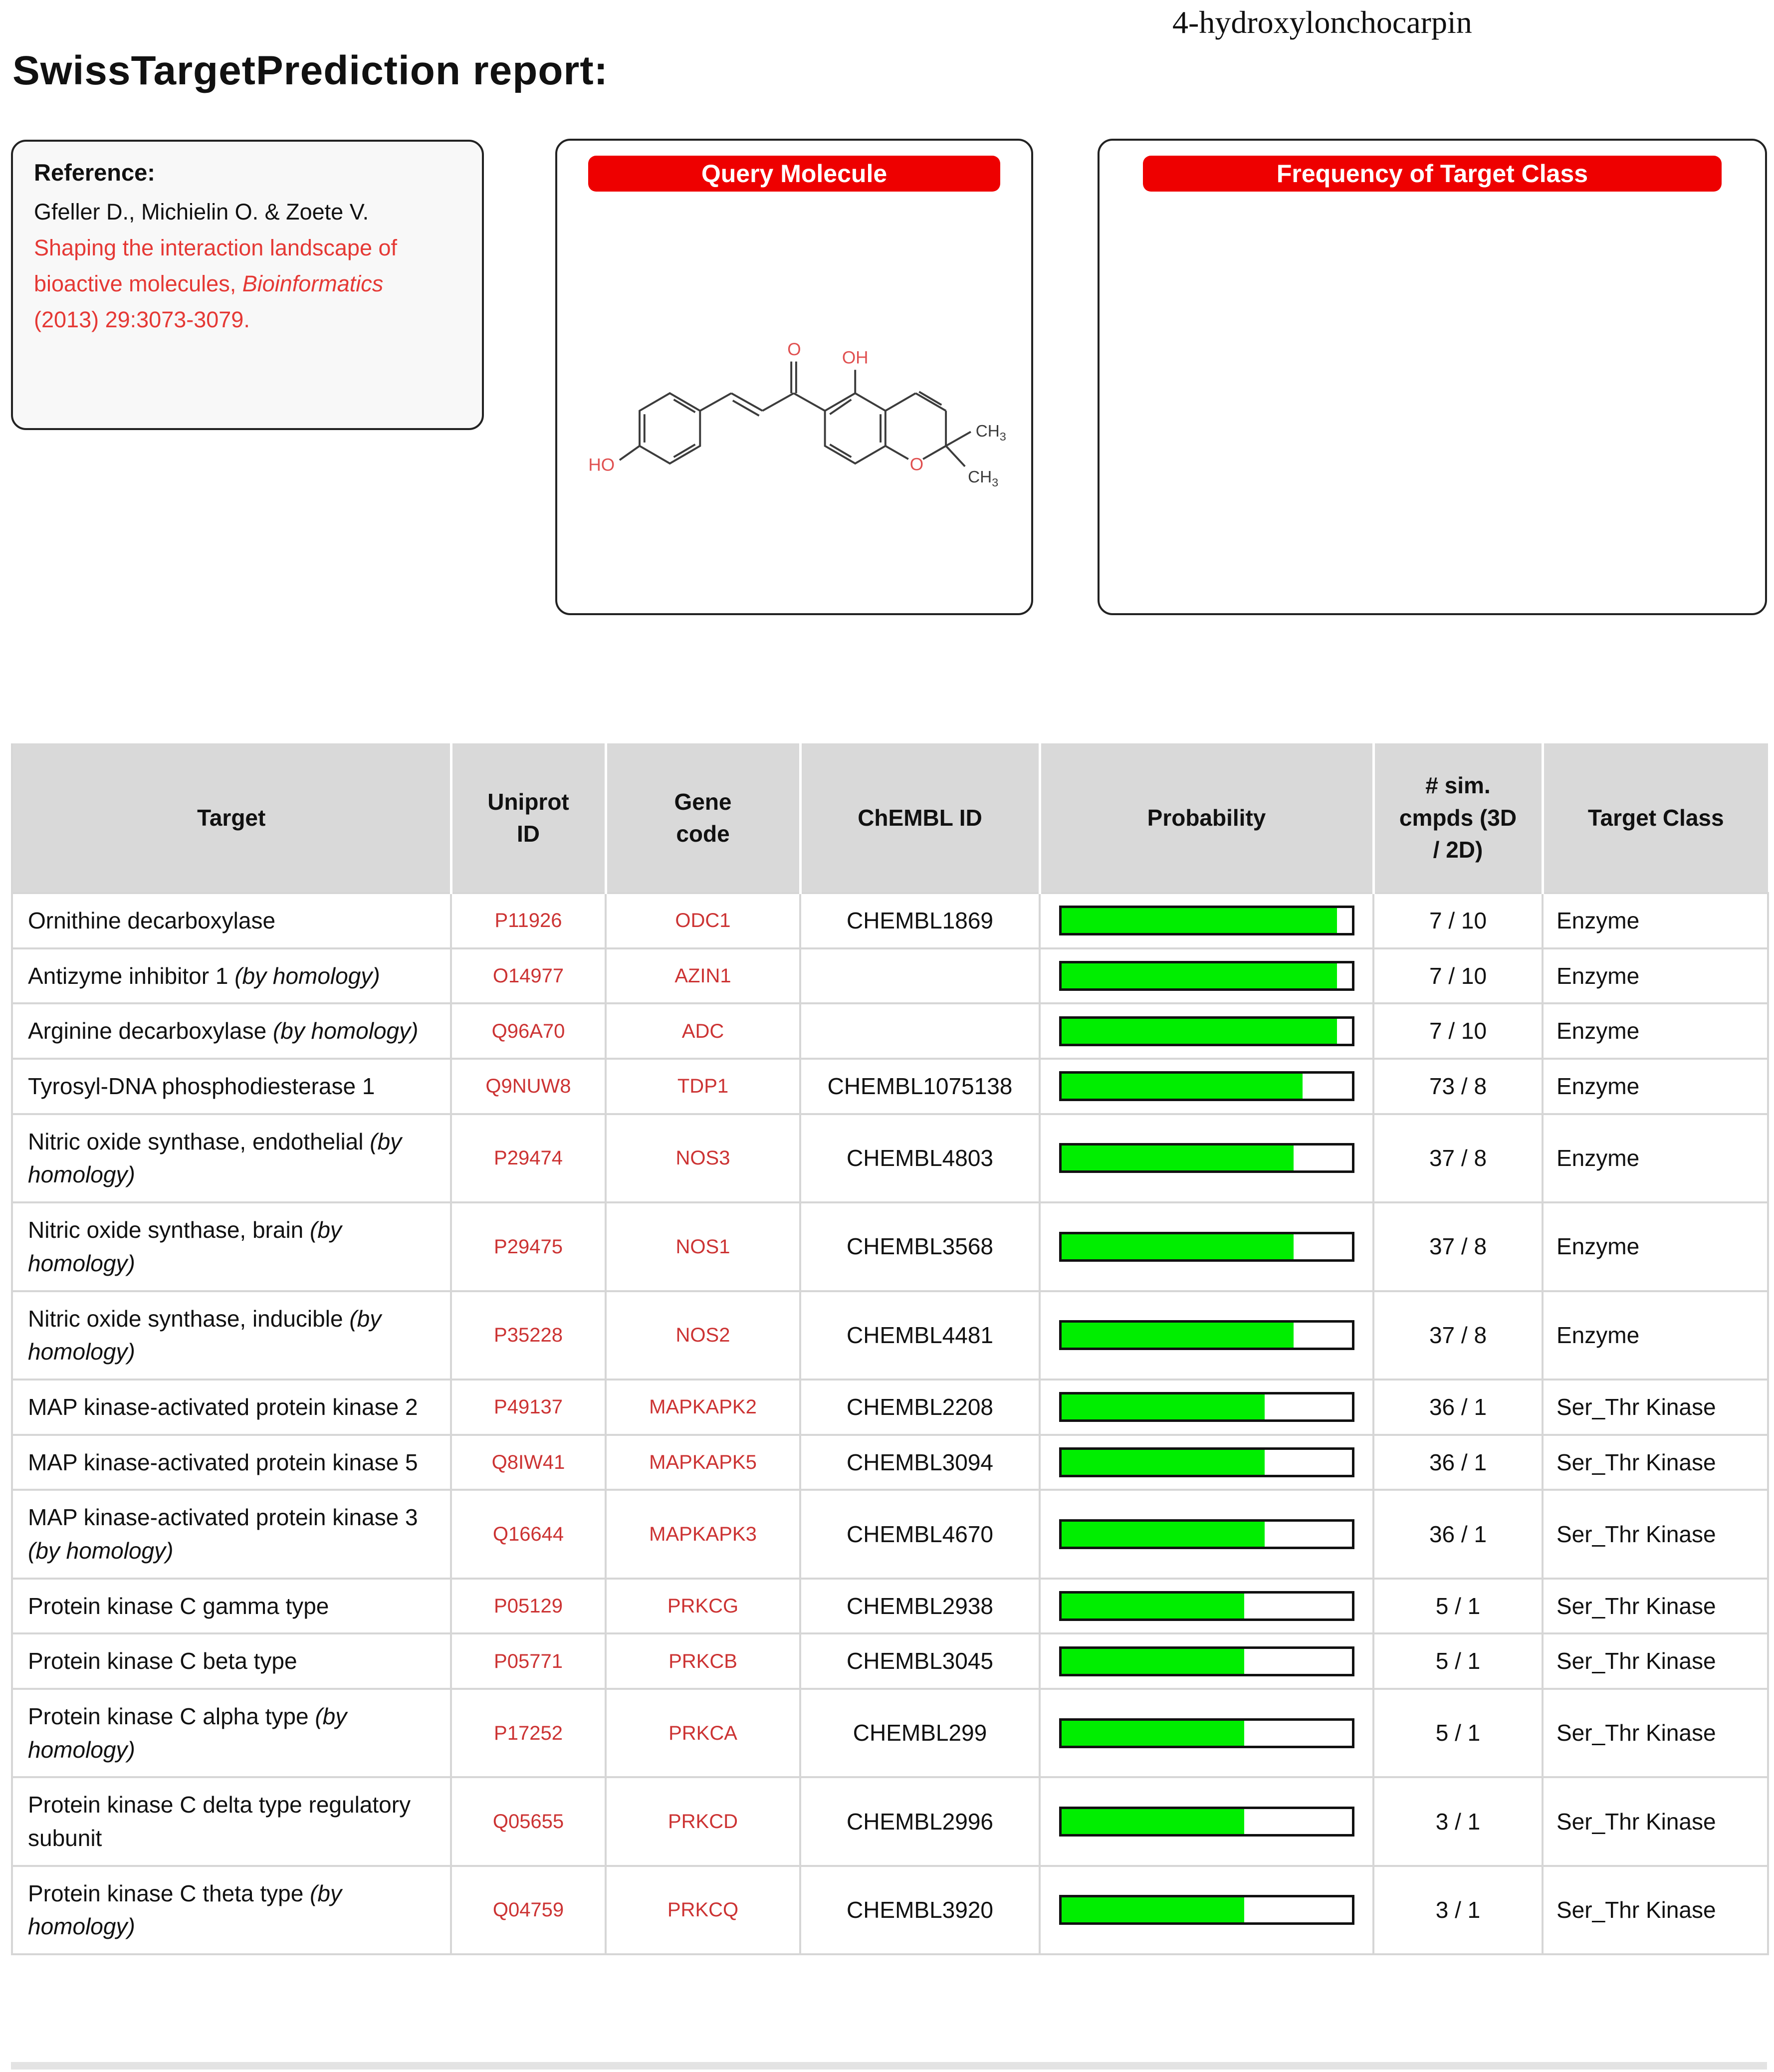 This screenshot has width=1774, height=2072. What do you see at coordinates (703, 1407) in the screenshot?
I see `gene-code-link: MAPKAPK2` at bounding box center [703, 1407].